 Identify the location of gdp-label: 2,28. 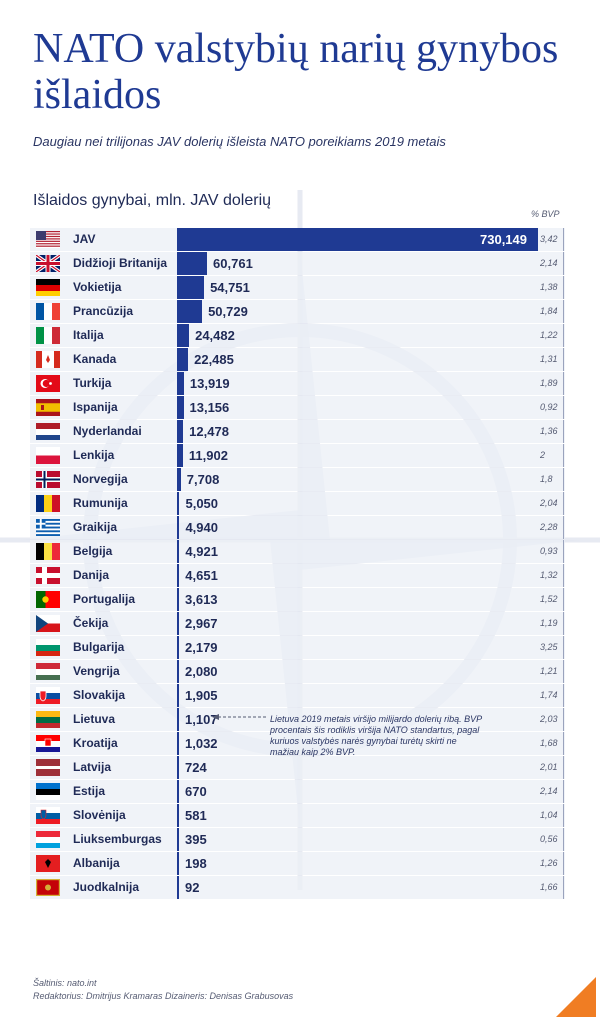
(549, 527).